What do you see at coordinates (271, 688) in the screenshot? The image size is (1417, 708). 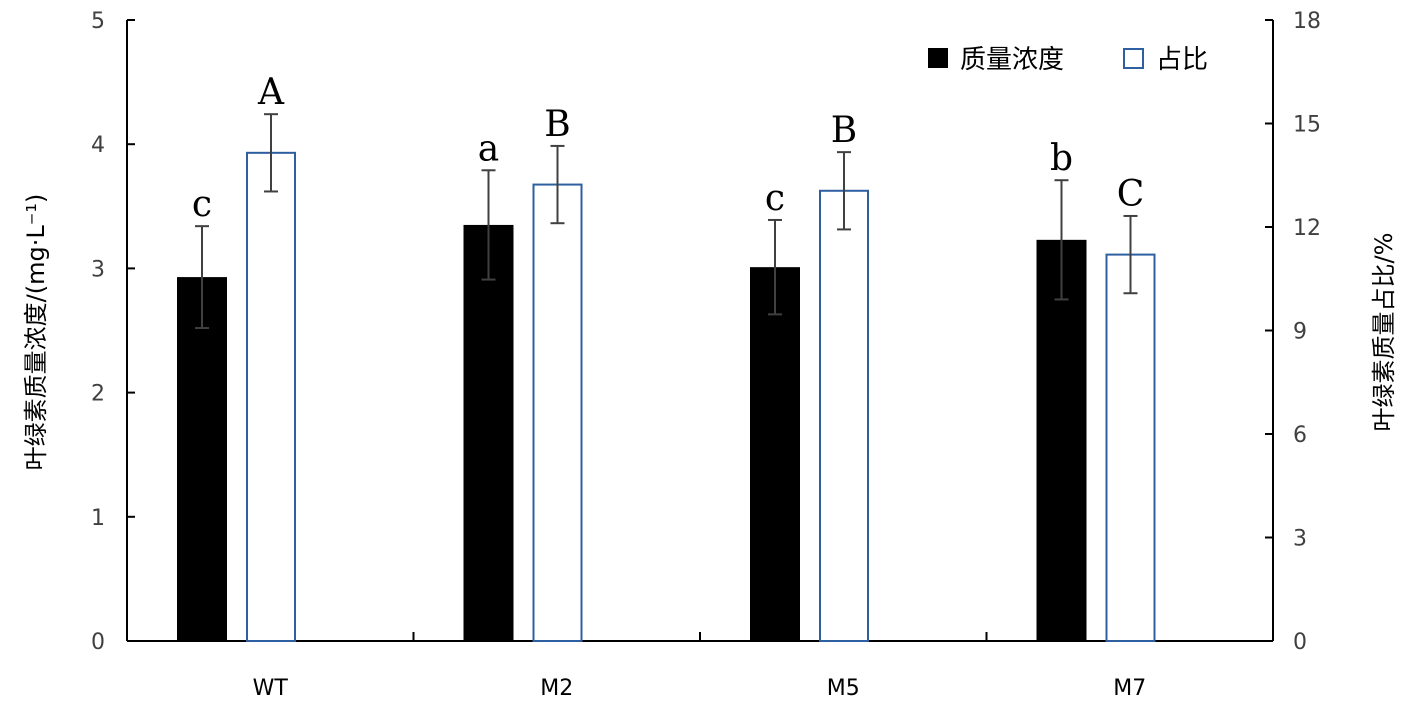 I see `x-axis-tick-label: WT` at bounding box center [271, 688].